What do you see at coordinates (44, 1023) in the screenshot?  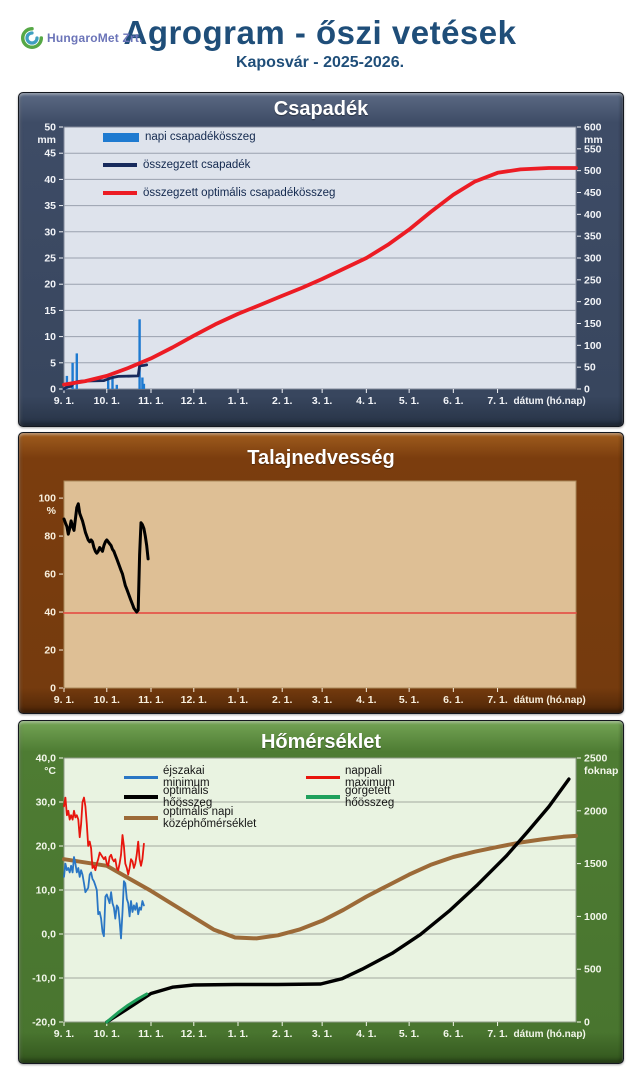 I see `svg-text: -20,0` at bounding box center [44, 1023].